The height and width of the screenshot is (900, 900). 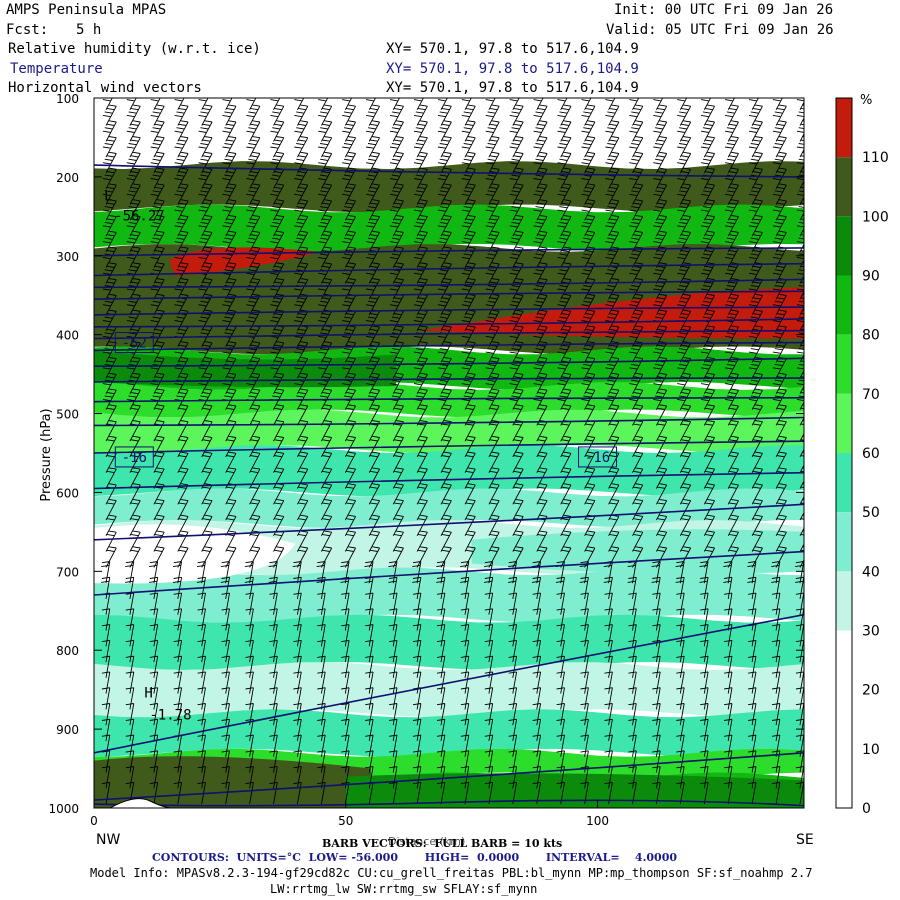 What do you see at coordinates (89, 30) in the screenshot?
I see `forecast-hour: 5 h` at bounding box center [89, 30].